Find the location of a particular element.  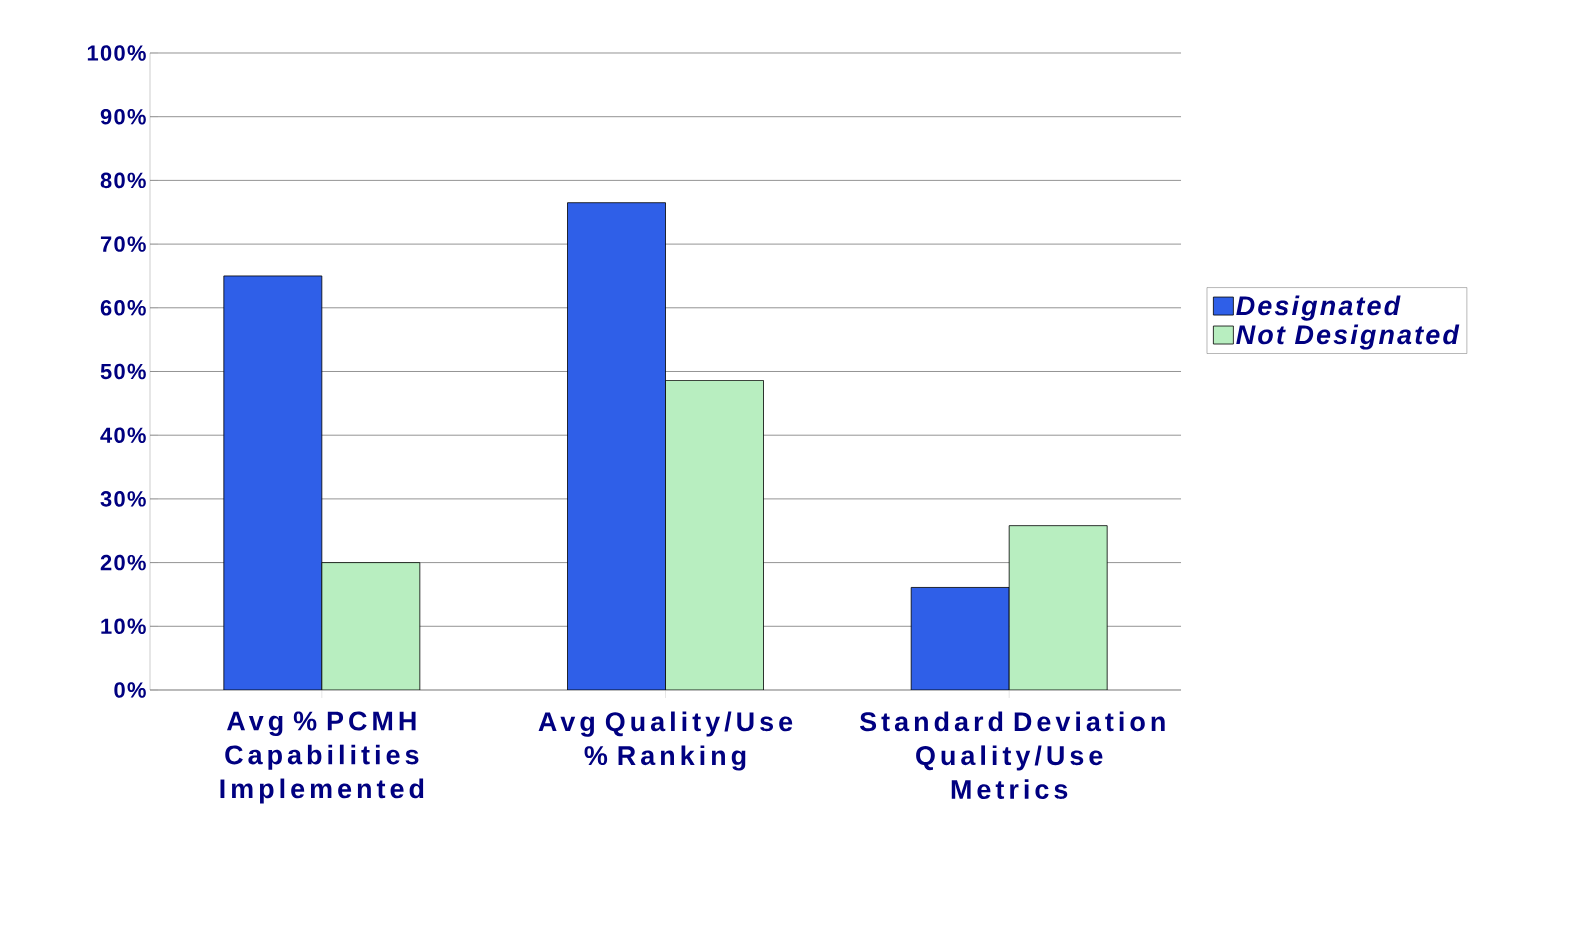

x-tick-label: Standard Deviation Quality/Use Metrics is located at coordinates (1012, 755).